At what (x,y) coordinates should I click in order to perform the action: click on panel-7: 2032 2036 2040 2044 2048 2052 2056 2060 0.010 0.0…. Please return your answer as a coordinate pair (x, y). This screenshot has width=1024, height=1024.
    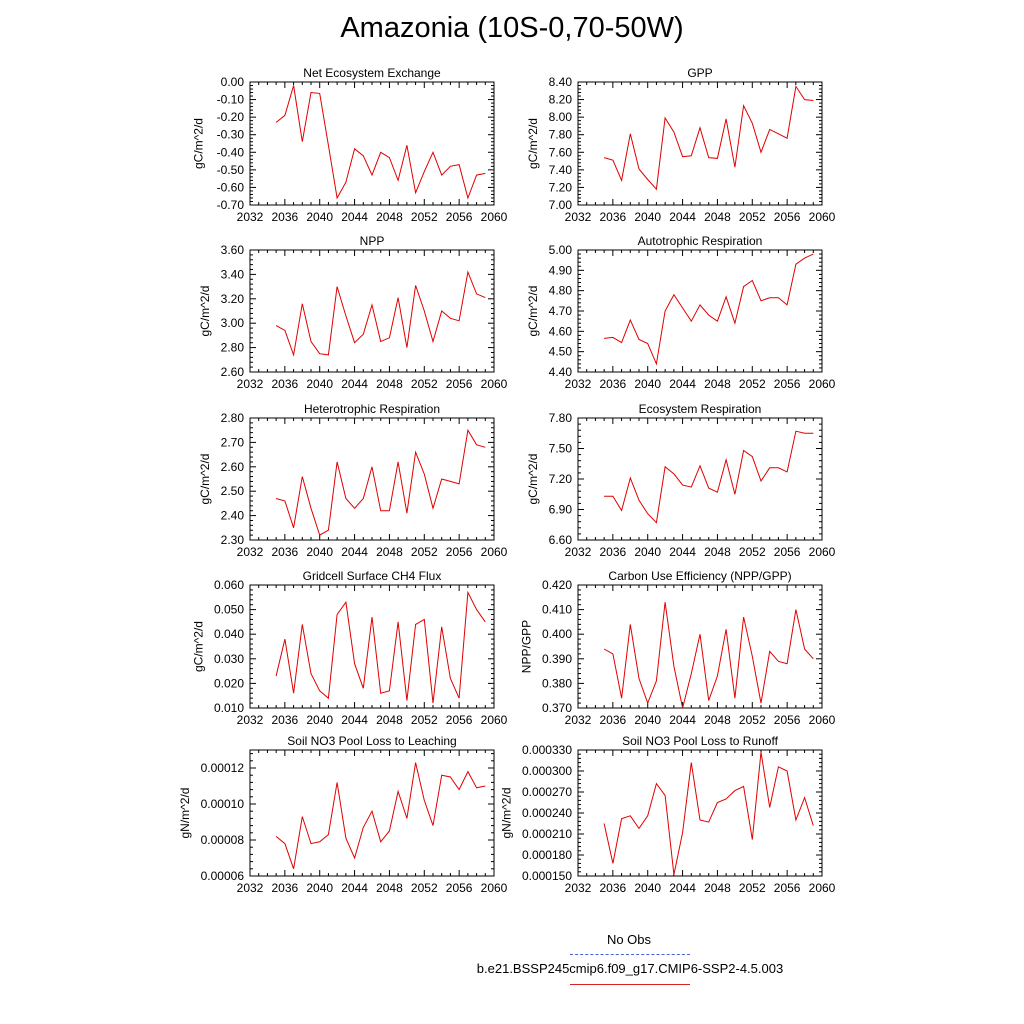
    Looking at the image, I should click on (350, 648).